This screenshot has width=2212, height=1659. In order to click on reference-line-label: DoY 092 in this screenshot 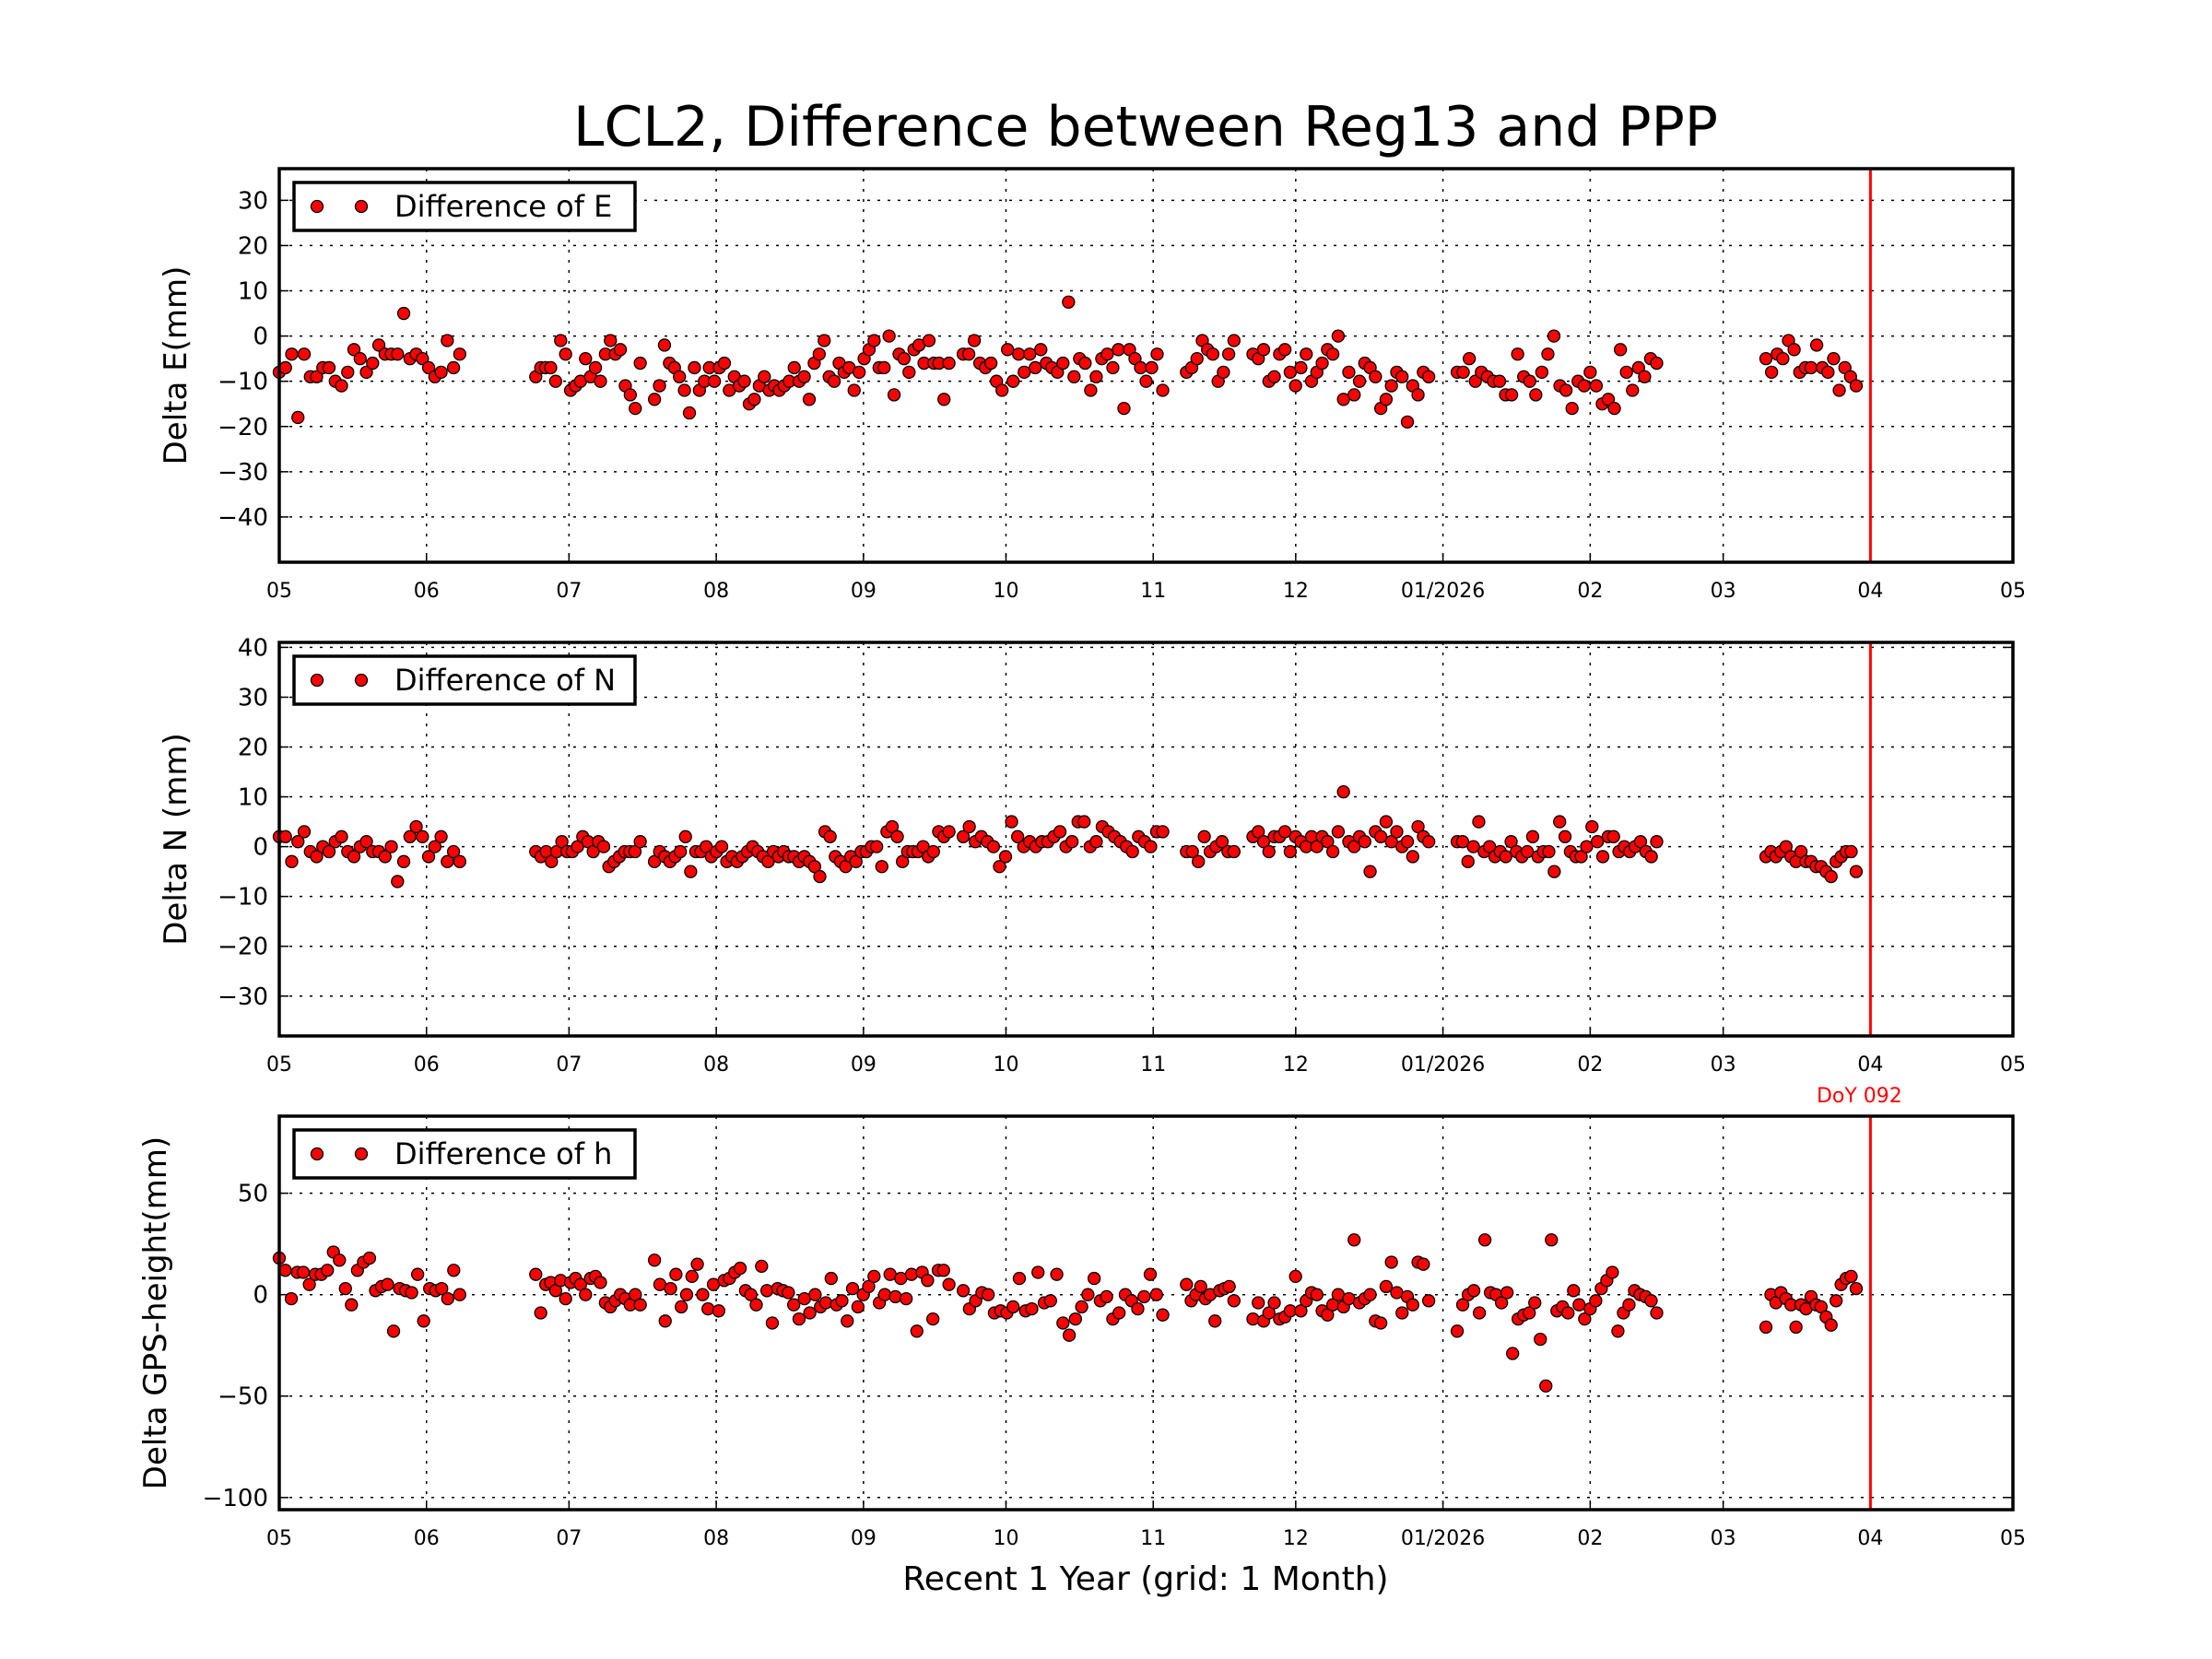, I will do `click(1859, 1096)`.